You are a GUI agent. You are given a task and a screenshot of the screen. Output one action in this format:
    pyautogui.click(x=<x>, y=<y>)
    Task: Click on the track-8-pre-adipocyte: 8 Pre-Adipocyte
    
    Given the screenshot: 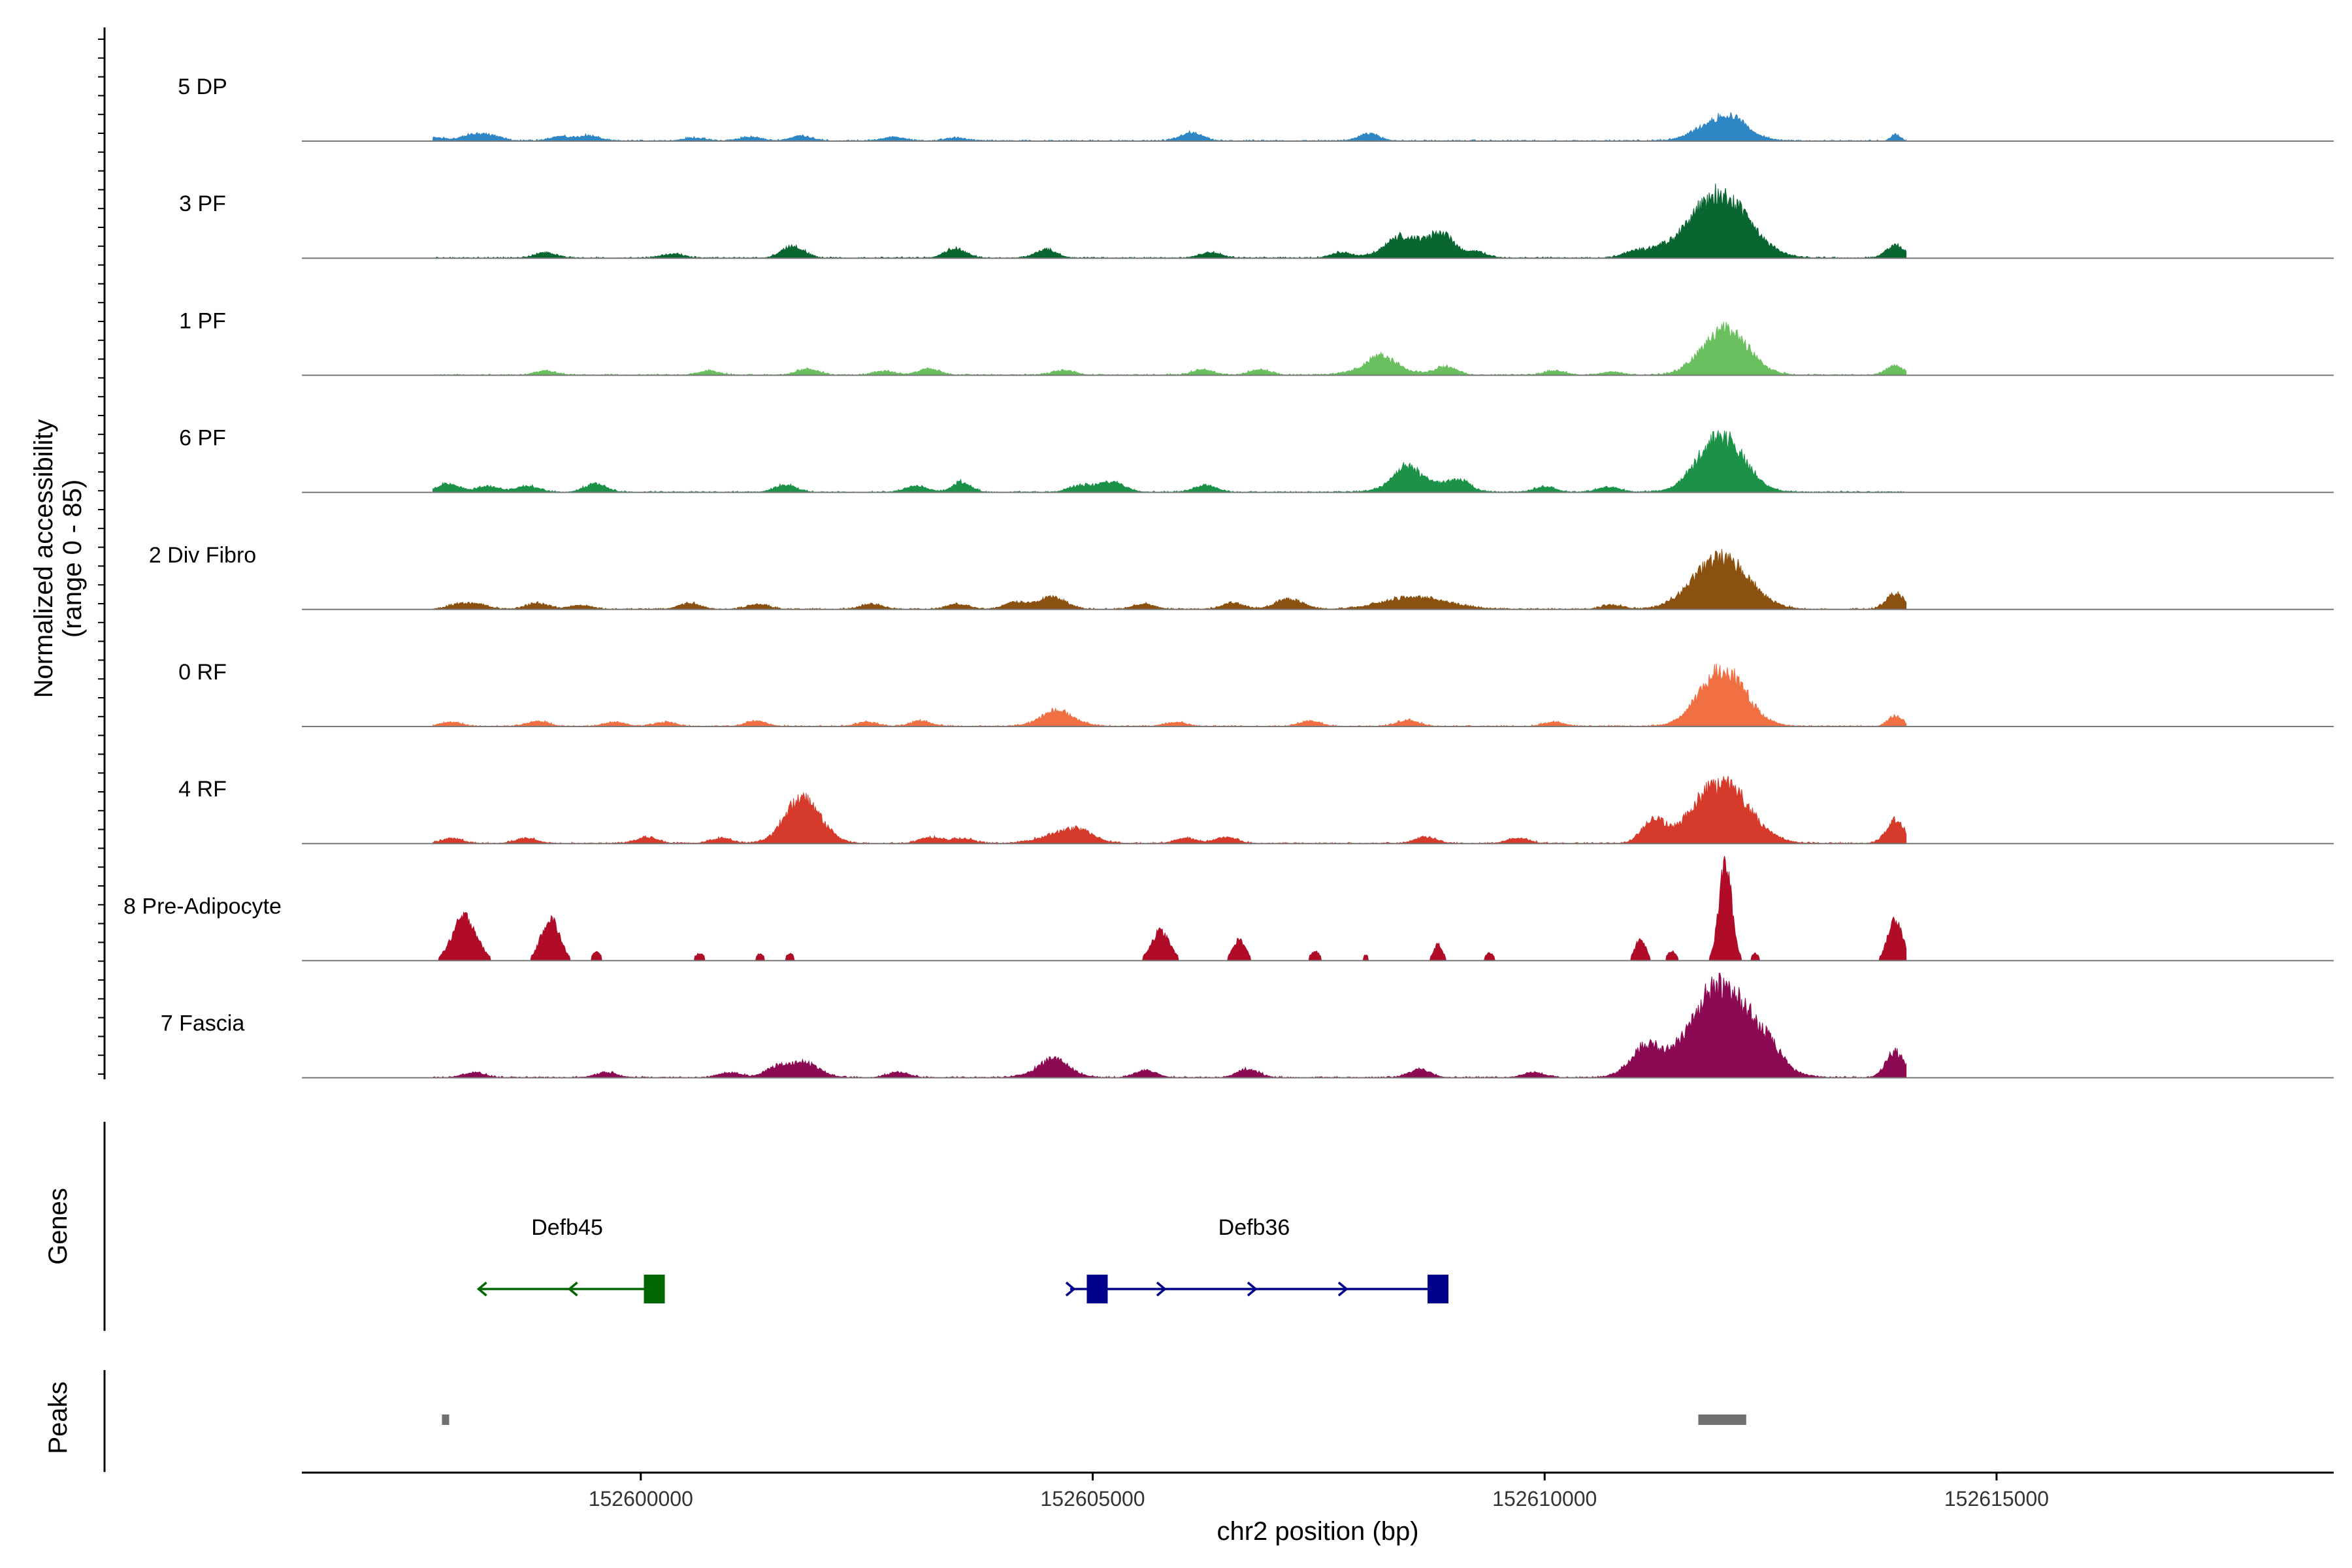 What is the action you would take?
    pyautogui.click(x=1228, y=909)
    